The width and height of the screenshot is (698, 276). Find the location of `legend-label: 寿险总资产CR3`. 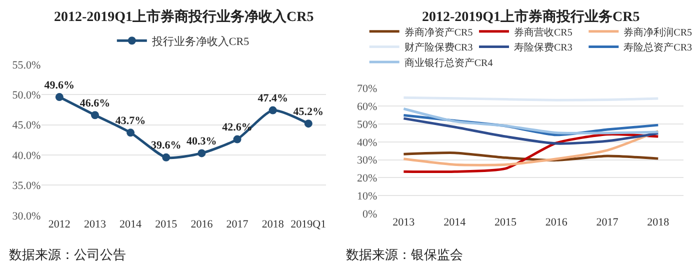

legend-label: 寿险总资产CR3 is located at coordinates (658, 48).